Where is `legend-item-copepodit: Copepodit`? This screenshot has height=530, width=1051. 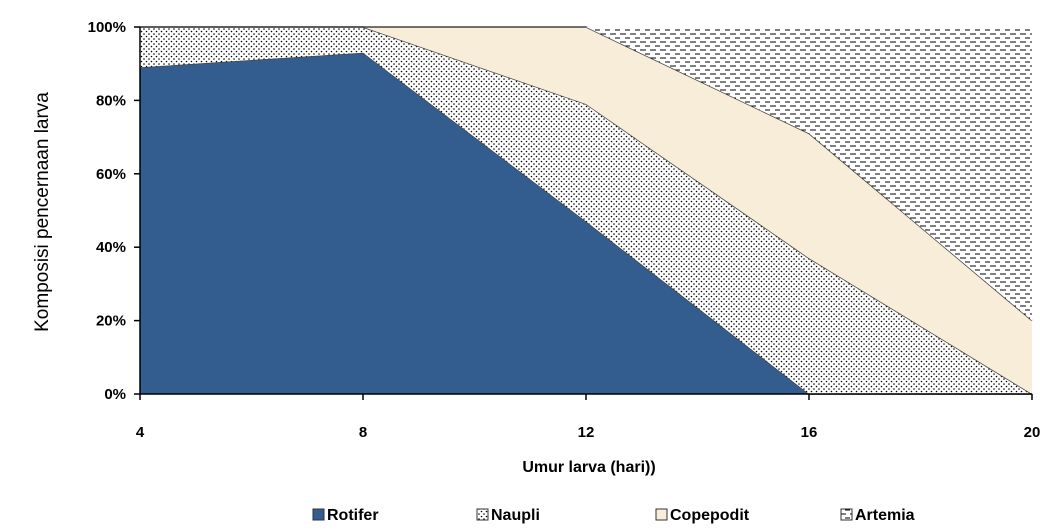 legend-item-copepodit: Copepodit is located at coordinates (702, 515).